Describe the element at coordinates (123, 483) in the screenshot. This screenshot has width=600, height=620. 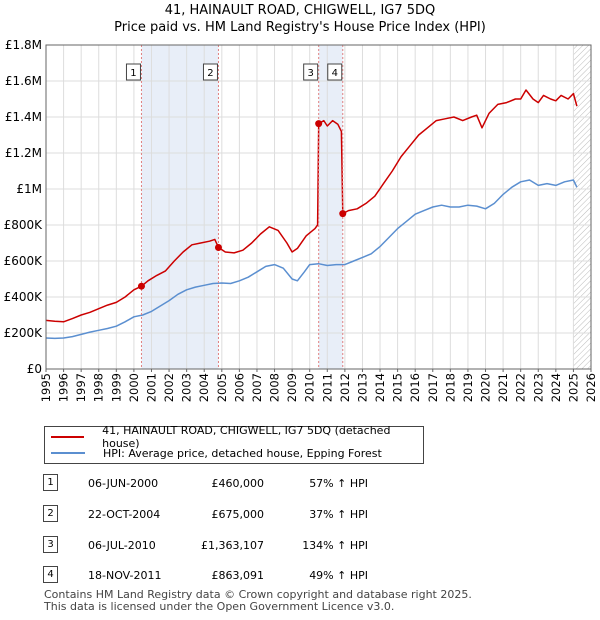
I see `transaction-date: 06-JUN-2000` at that location.